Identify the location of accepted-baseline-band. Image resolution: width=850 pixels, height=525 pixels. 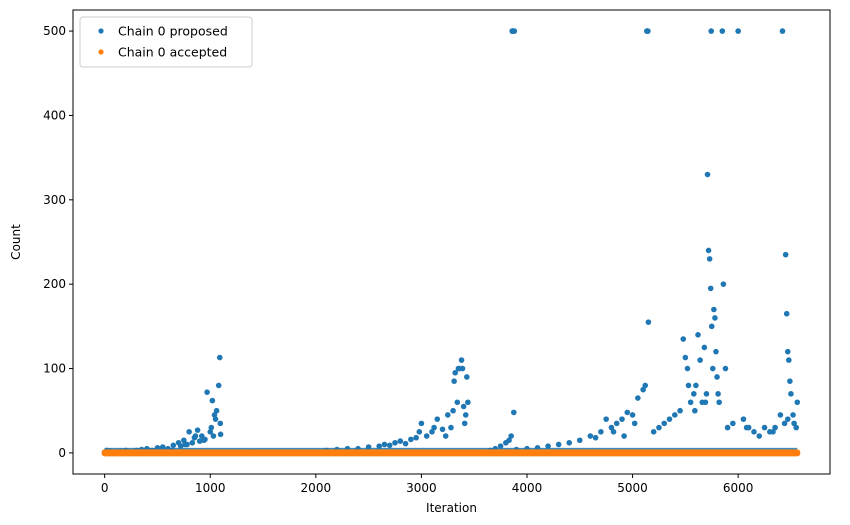
(451, 453).